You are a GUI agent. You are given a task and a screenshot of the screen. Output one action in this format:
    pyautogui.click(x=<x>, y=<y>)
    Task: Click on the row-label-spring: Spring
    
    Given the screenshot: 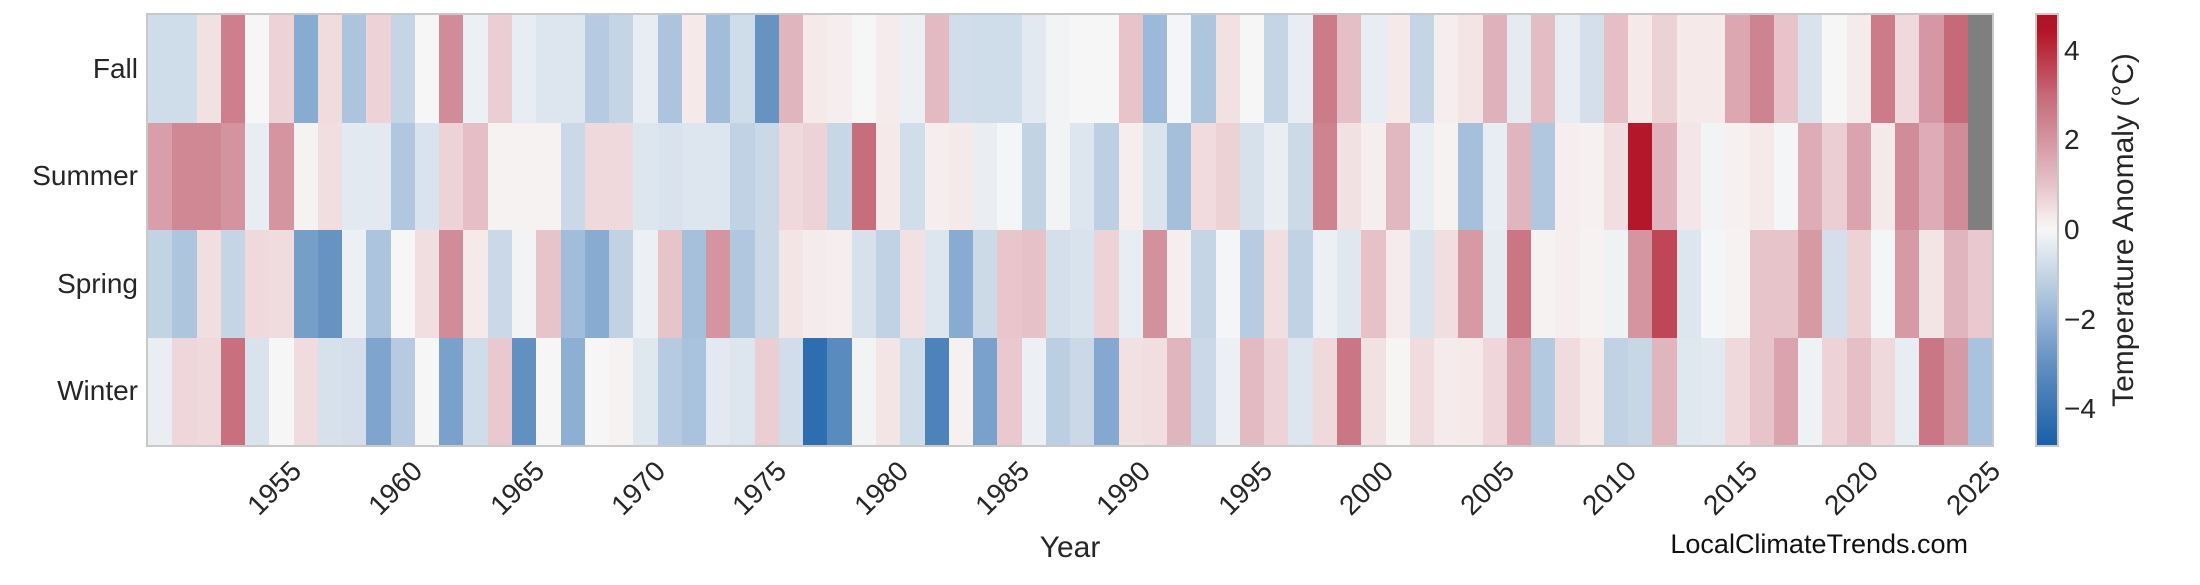 What is the action you would take?
    pyautogui.click(x=97, y=283)
    